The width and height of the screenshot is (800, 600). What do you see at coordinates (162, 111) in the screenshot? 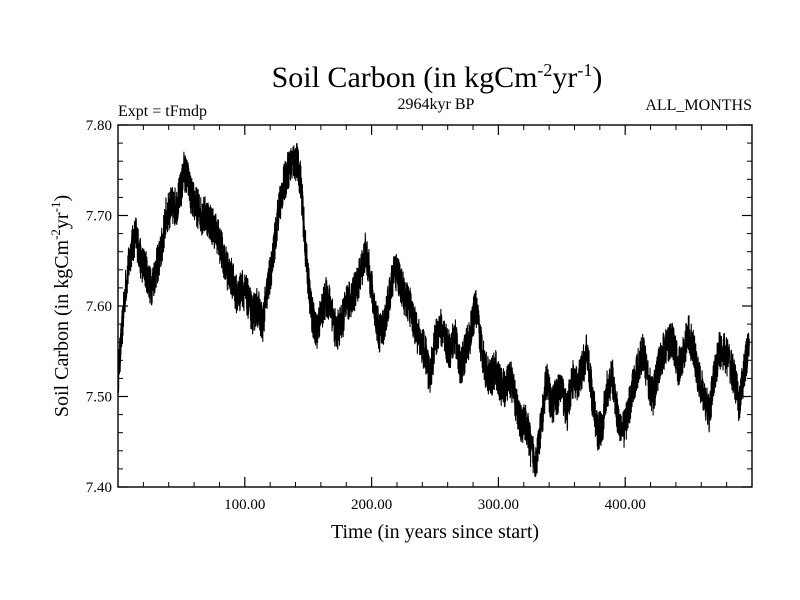
I see `experiment-label: Expt = tFmdp` at bounding box center [162, 111].